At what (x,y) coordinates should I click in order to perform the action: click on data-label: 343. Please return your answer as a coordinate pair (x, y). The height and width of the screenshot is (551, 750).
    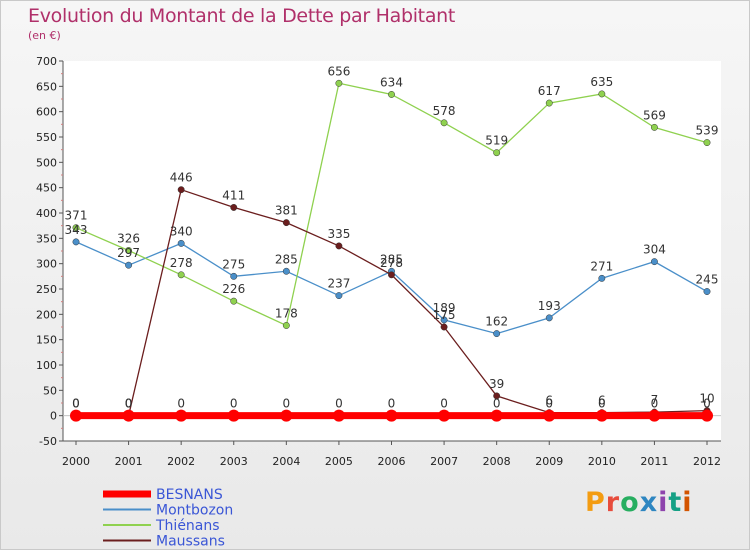
    Looking at the image, I should click on (76, 230).